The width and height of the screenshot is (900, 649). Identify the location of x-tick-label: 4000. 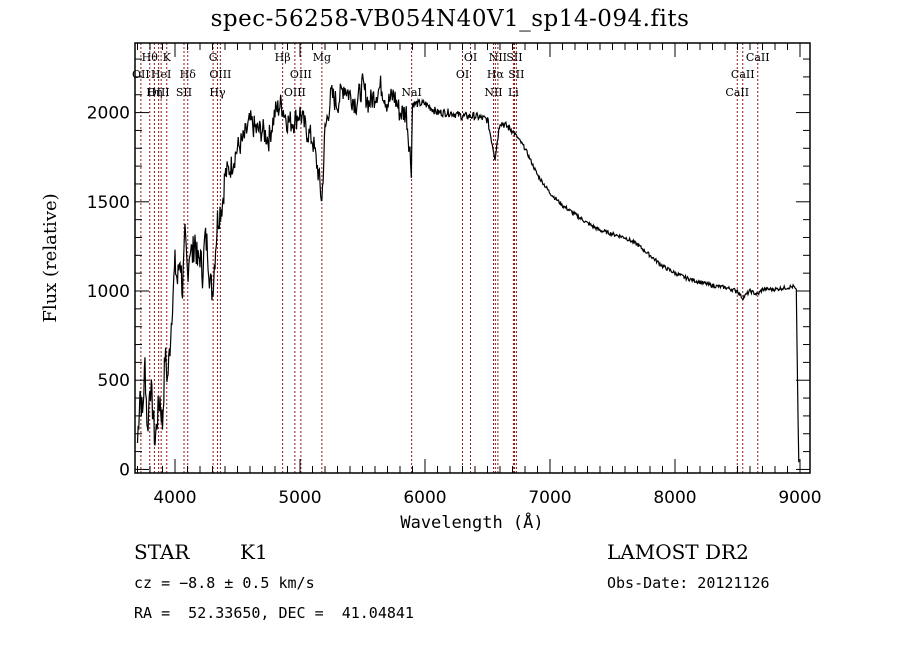
(174, 498).